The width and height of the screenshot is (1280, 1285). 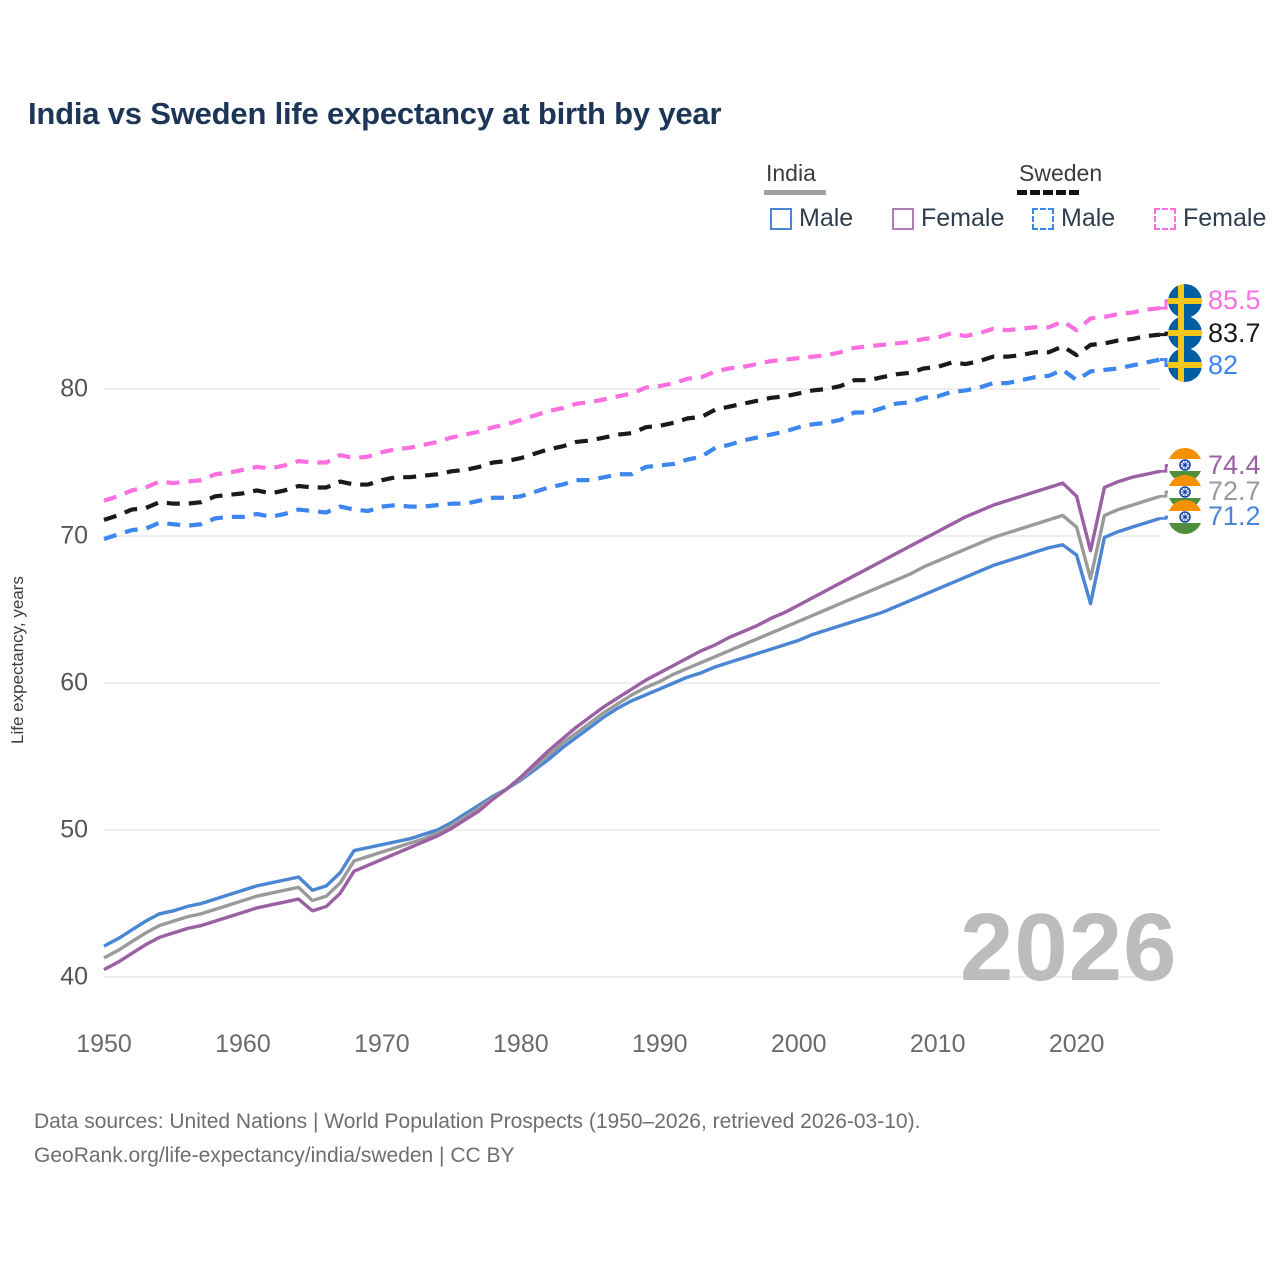 I want to click on y-axis-title: Life expectancy, years, so click(x=17, y=660).